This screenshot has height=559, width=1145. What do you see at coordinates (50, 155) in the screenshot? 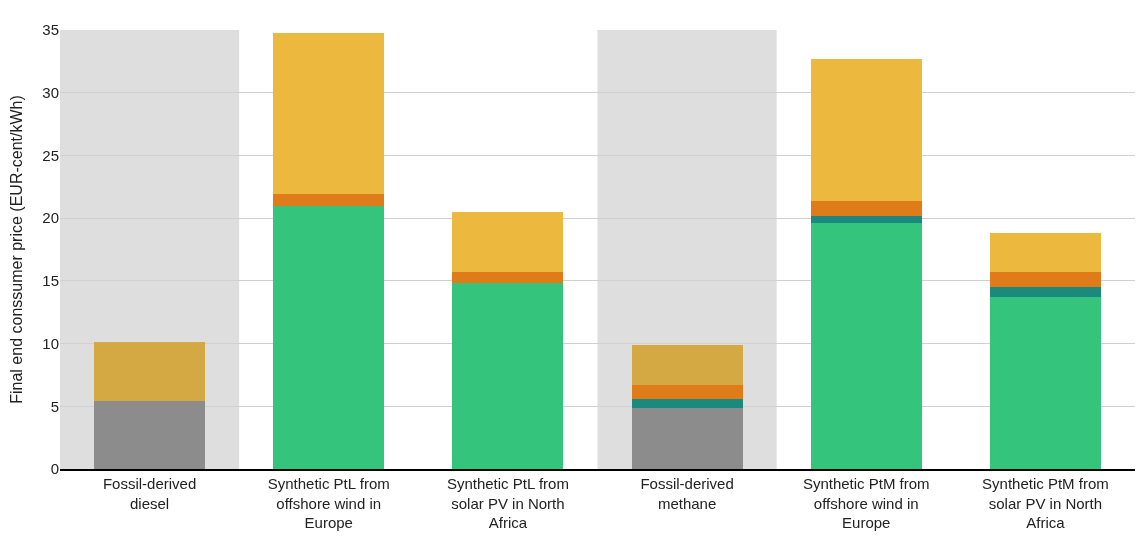
I see `y-tick-label: 25` at bounding box center [50, 155].